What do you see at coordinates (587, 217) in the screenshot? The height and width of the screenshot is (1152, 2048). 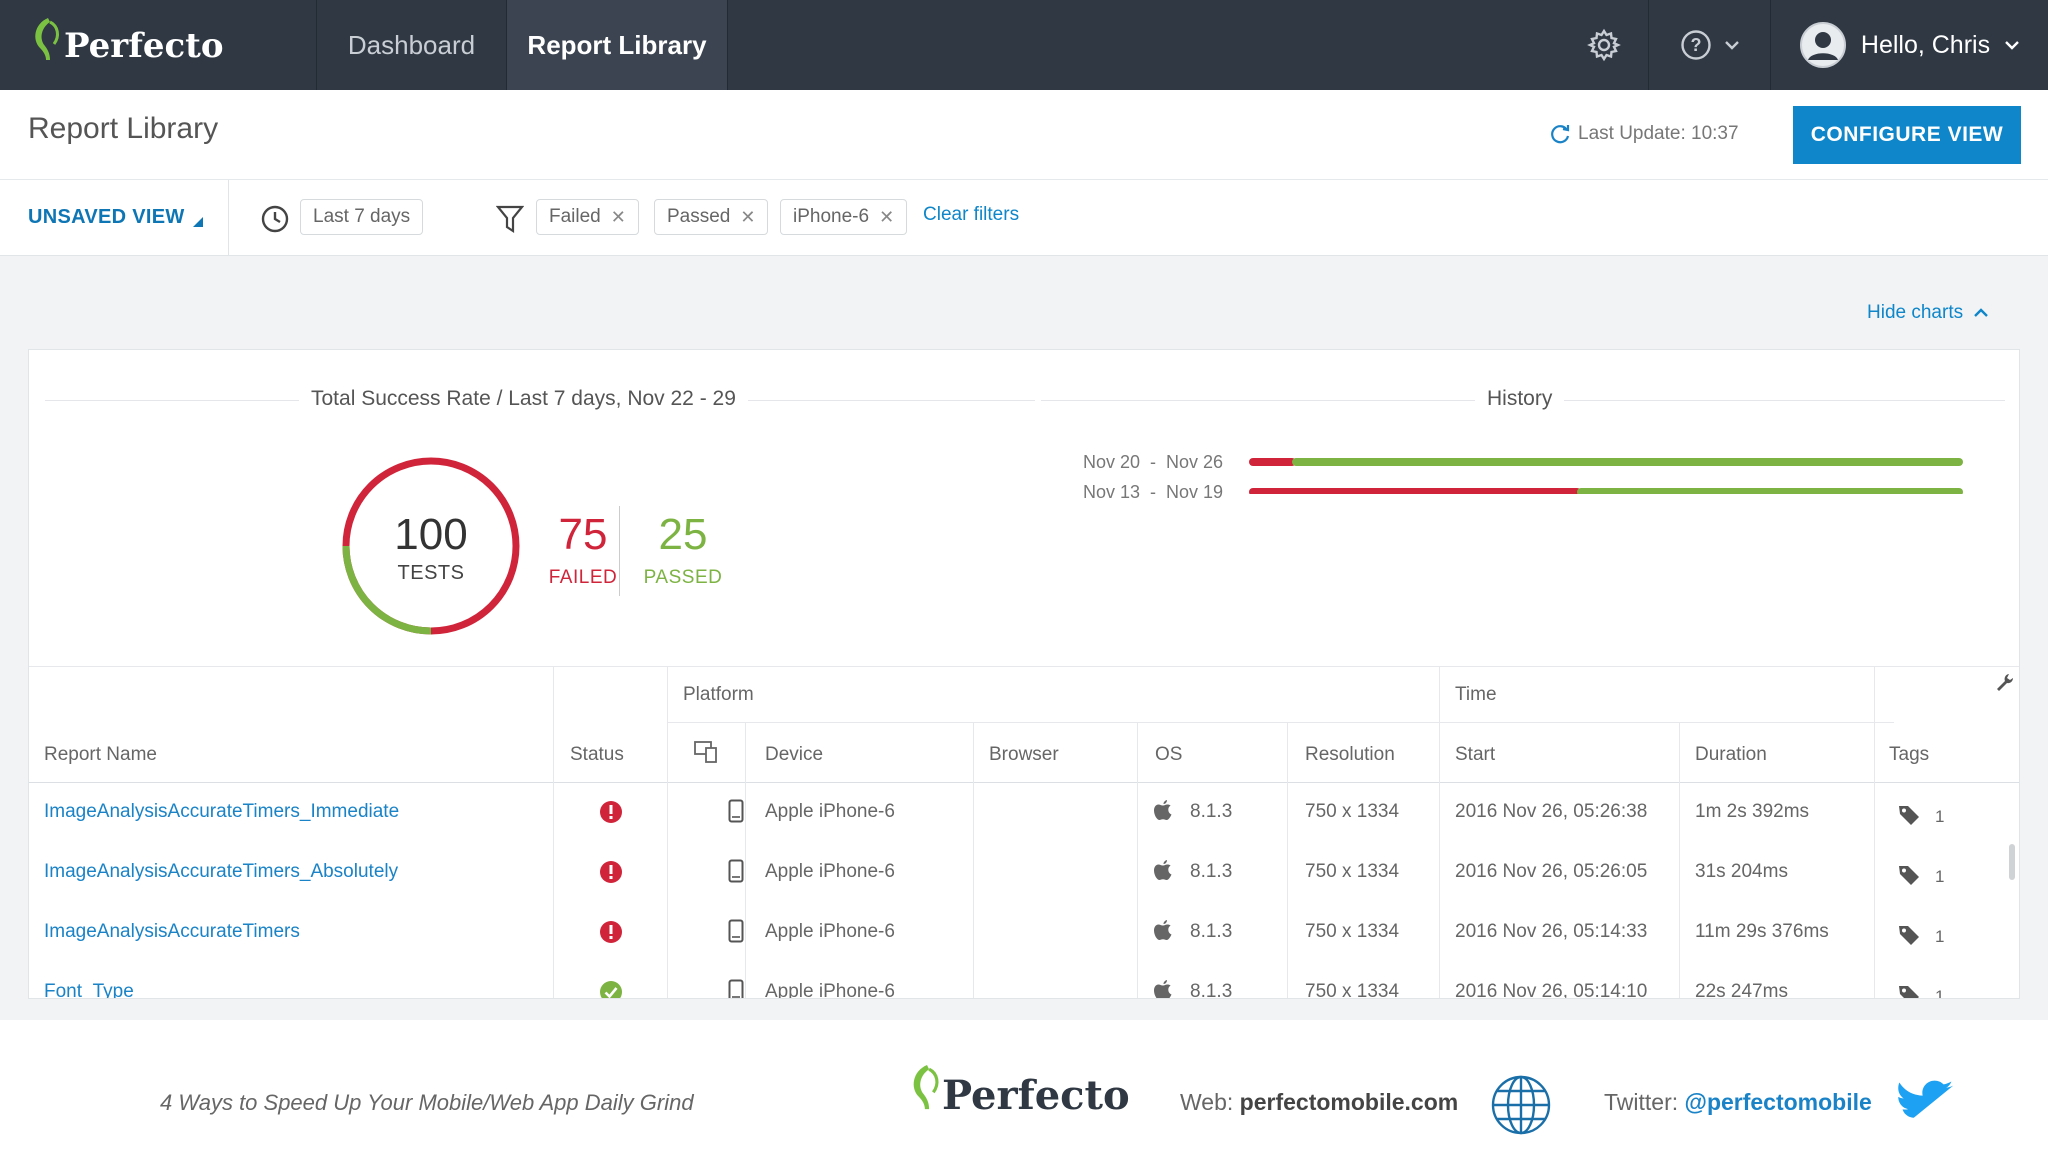 I see `filter-chip-failed: Failed ✕` at bounding box center [587, 217].